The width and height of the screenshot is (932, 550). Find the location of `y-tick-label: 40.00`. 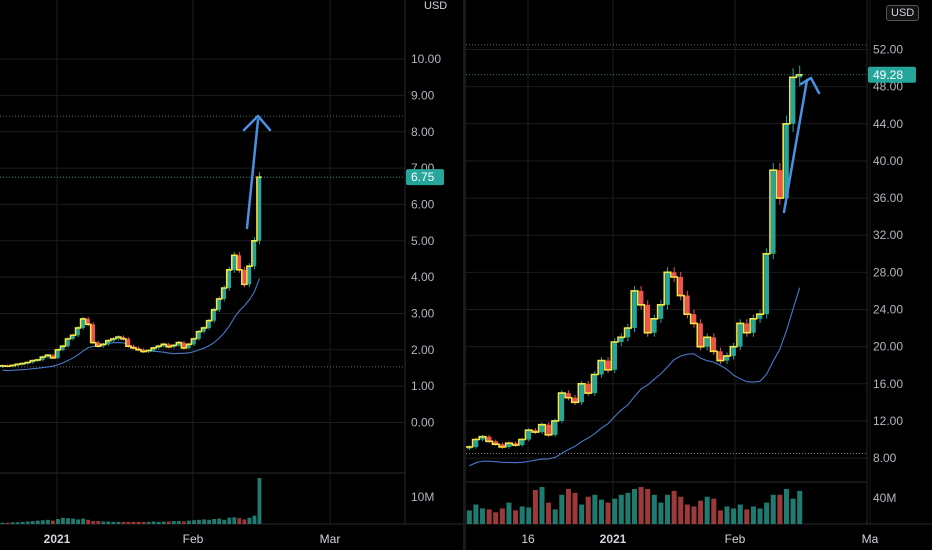

y-tick-label: 40.00 is located at coordinates (888, 161).